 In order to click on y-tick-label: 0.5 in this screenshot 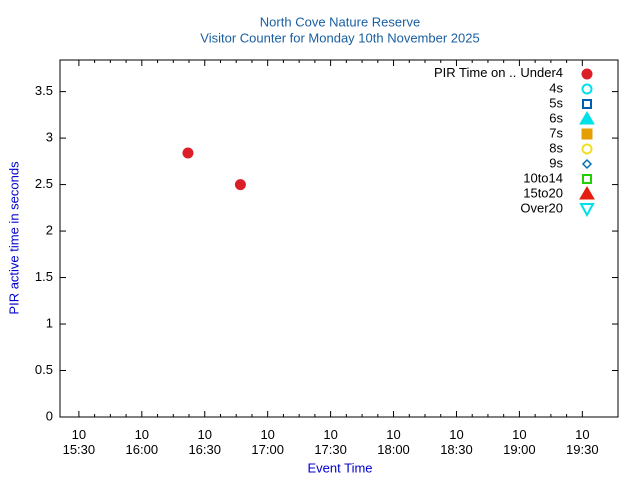, I will do `click(44, 369)`.